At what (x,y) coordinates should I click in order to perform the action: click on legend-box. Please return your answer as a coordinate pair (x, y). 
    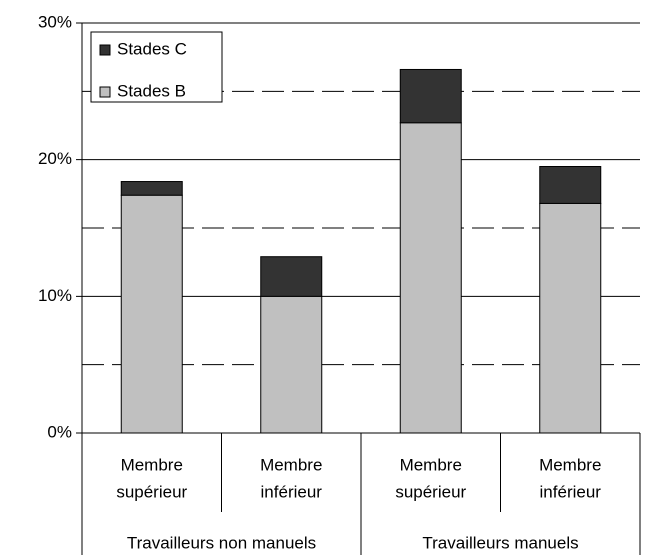
    Looking at the image, I should click on (156, 67).